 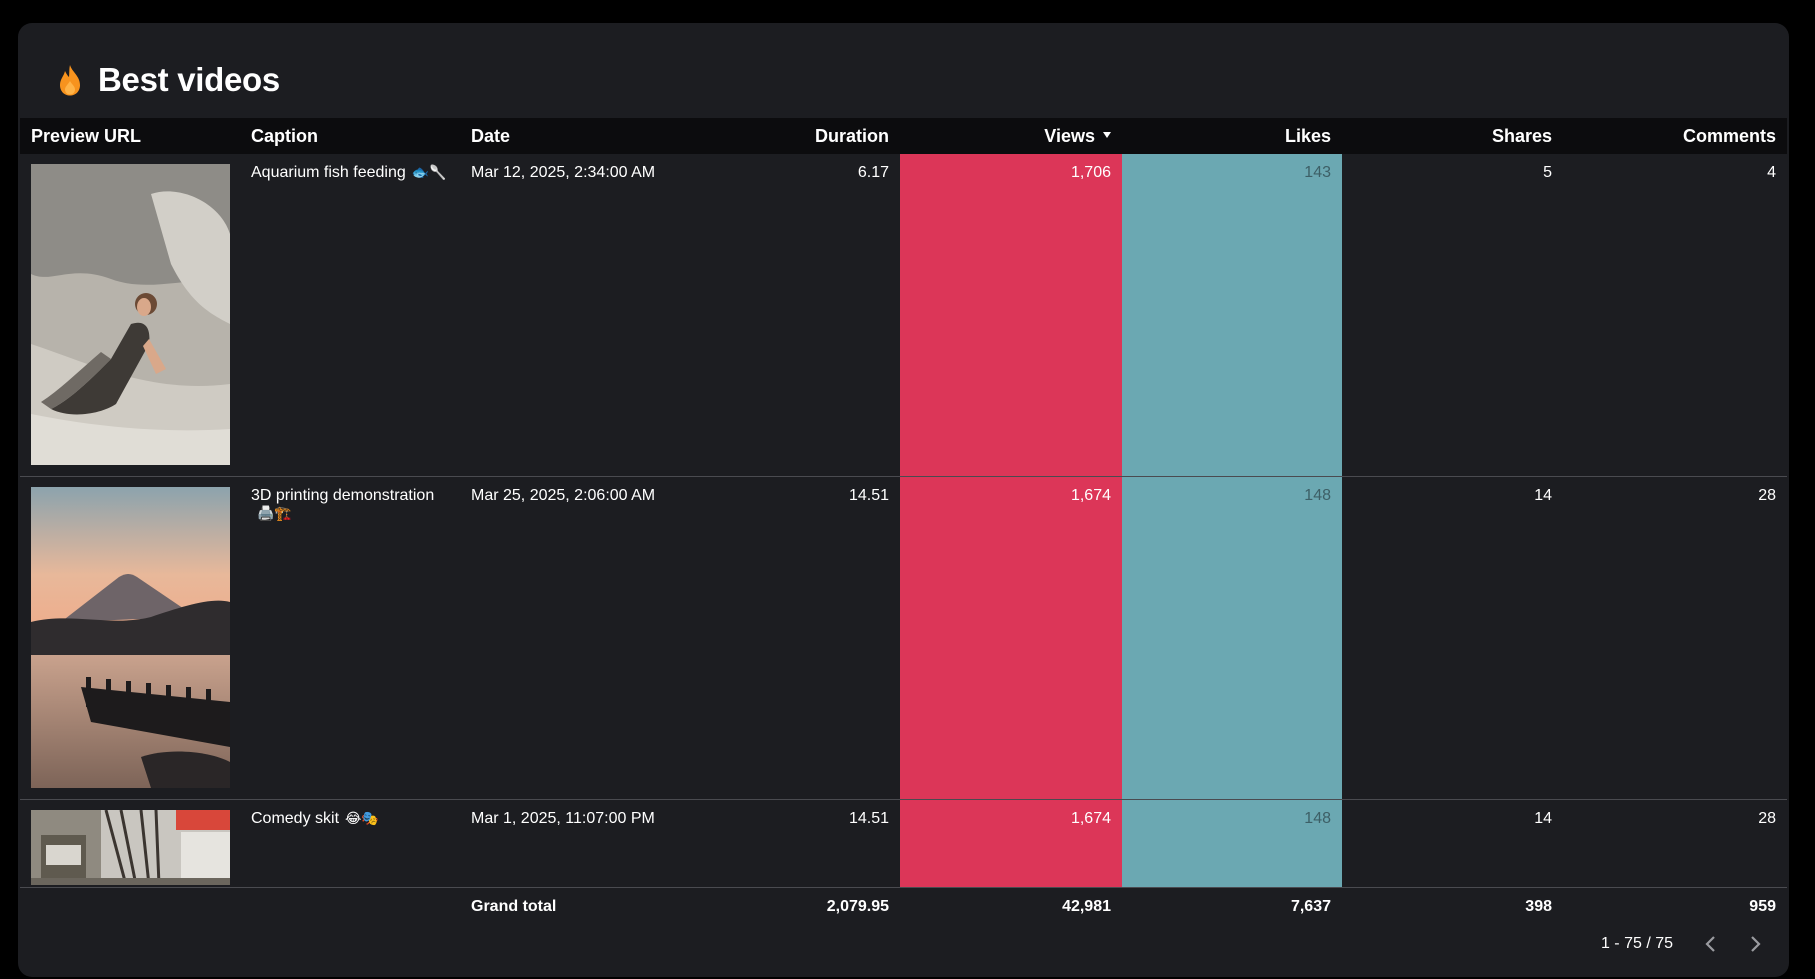 I want to click on caption-text: Aquarium fish feeding, so click(x=328, y=172).